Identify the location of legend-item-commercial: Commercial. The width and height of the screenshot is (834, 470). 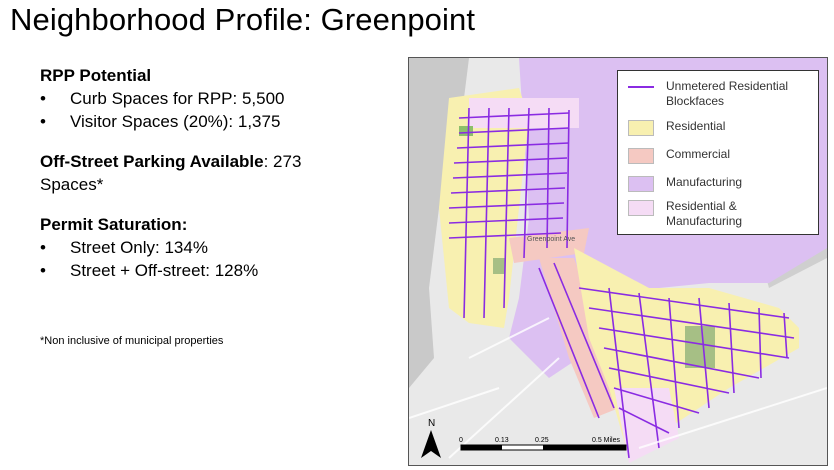
(679, 155).